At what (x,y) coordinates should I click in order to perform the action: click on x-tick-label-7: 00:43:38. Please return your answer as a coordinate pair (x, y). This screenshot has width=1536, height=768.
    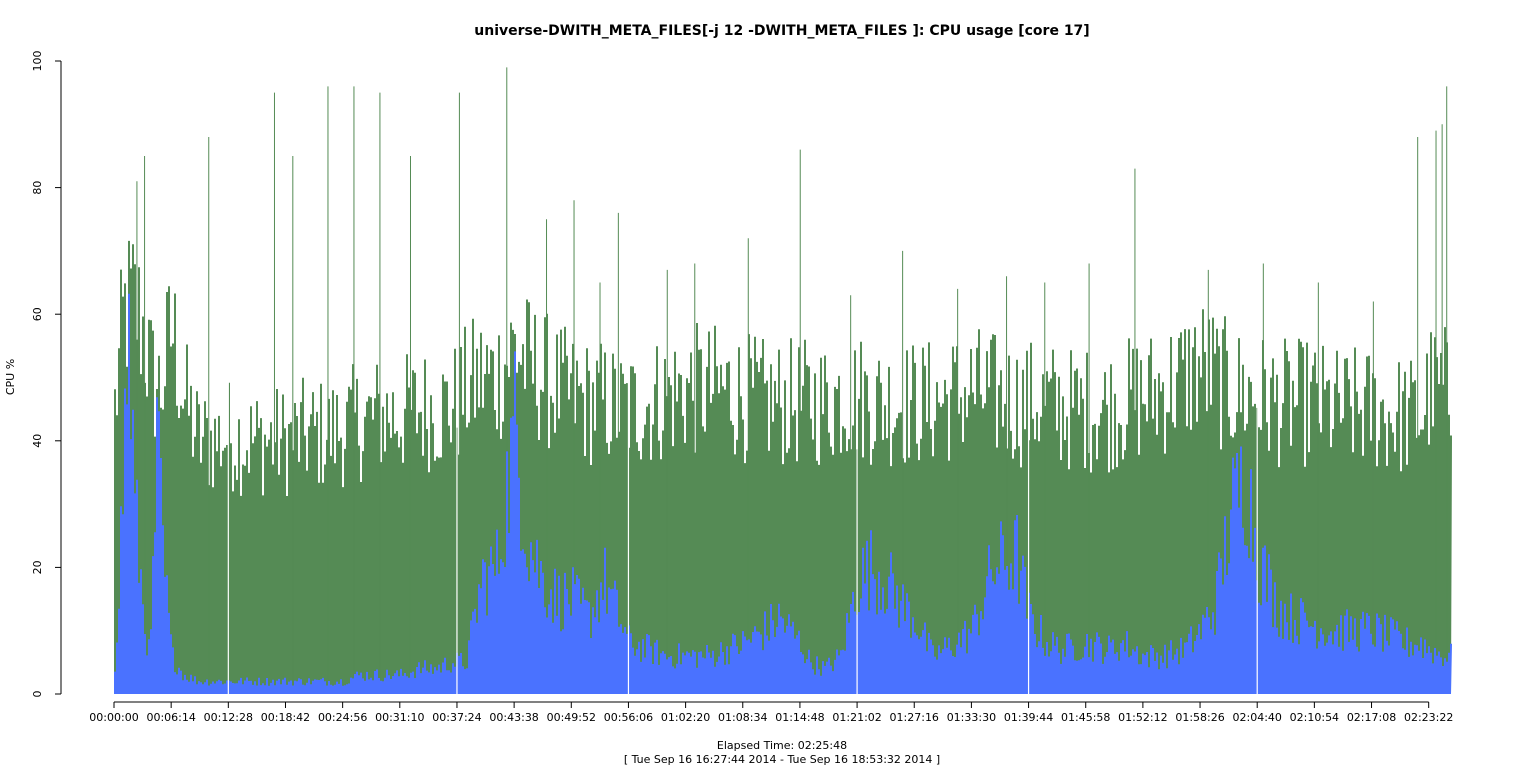
    Looking at the image, I should click on (513, 717).